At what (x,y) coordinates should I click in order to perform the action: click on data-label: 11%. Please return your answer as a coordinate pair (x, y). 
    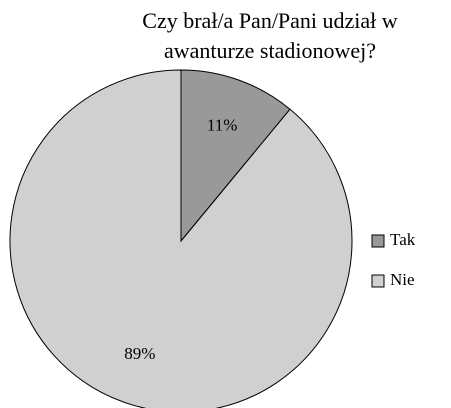
    Looking at the image, I should click on (222, 125).